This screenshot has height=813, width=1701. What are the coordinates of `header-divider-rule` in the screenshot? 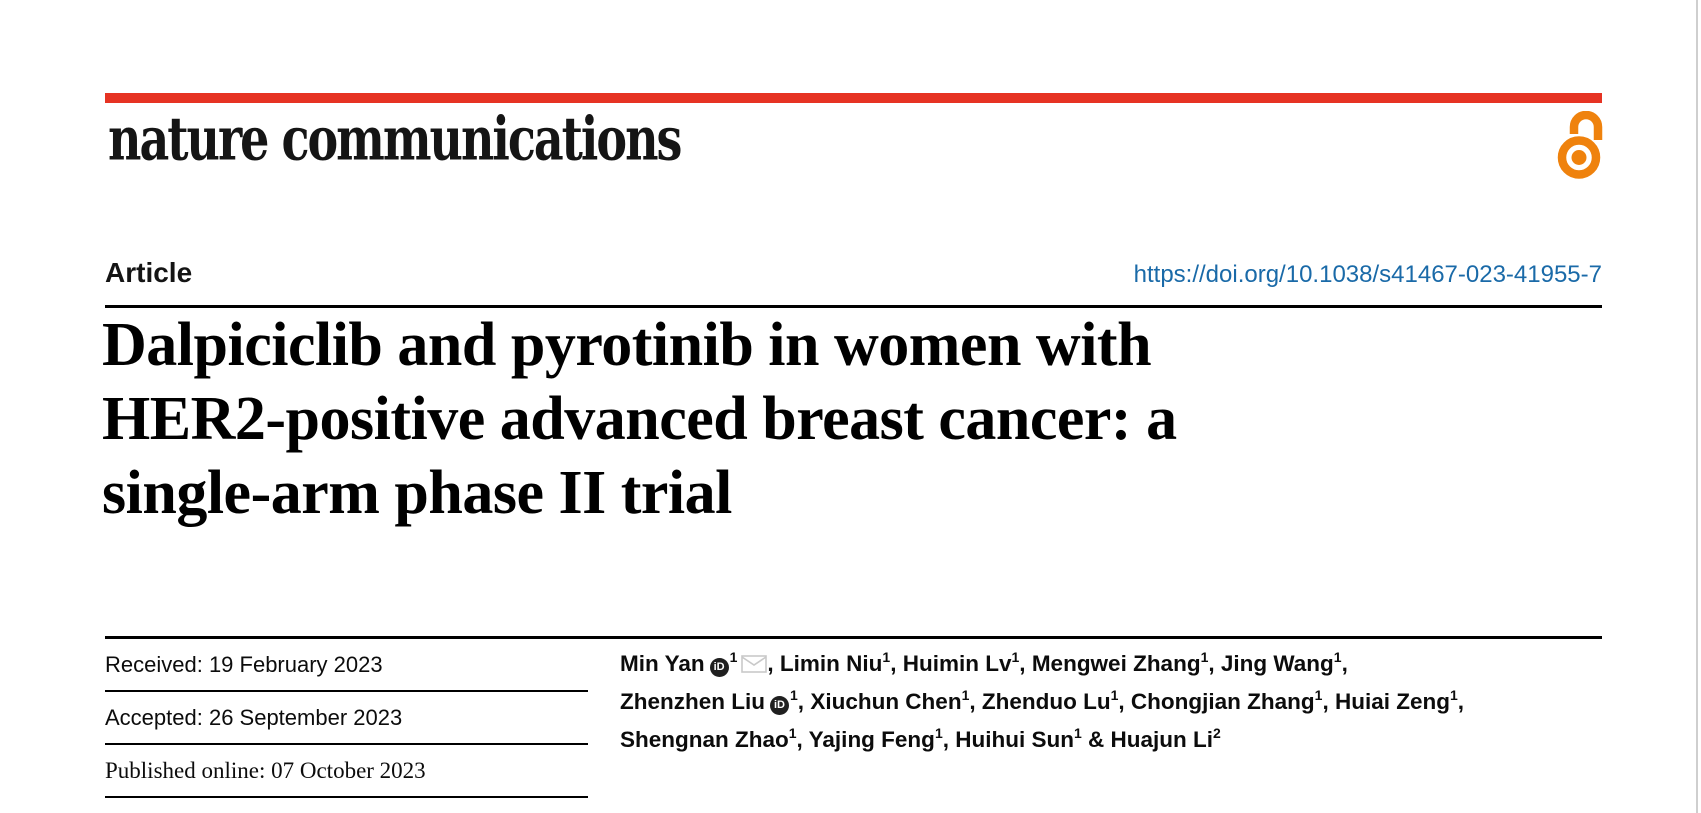 It's located at (853, 306).